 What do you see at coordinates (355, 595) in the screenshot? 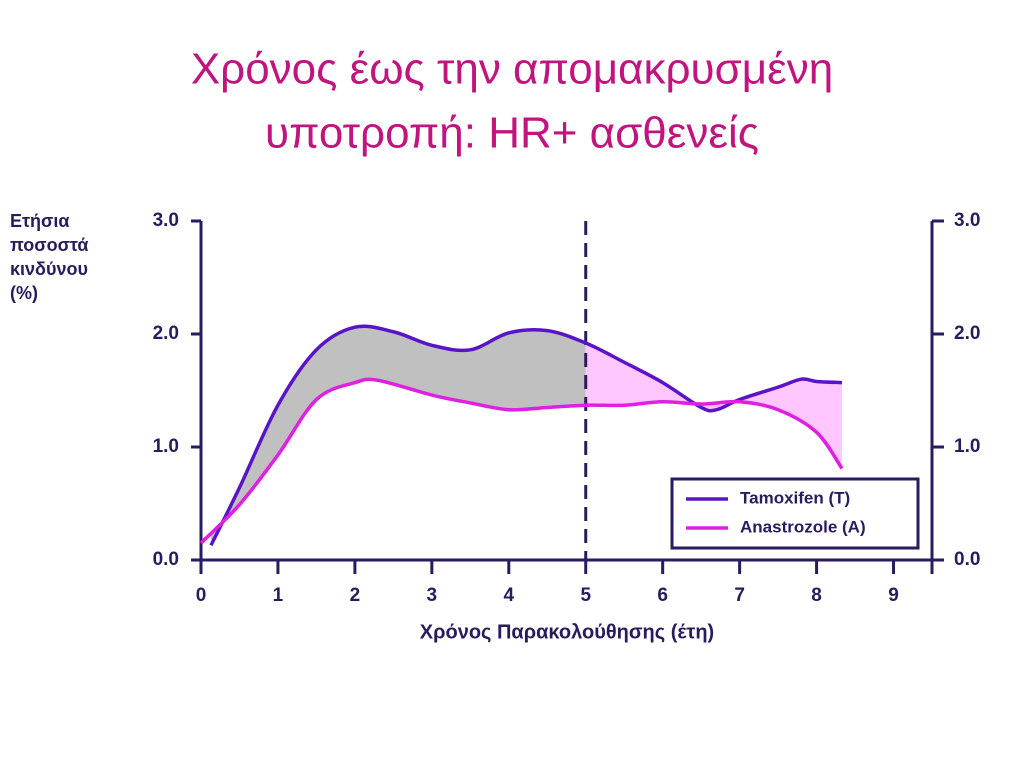
I see `x-tick-label: 2` at bounding box center [355, 595].